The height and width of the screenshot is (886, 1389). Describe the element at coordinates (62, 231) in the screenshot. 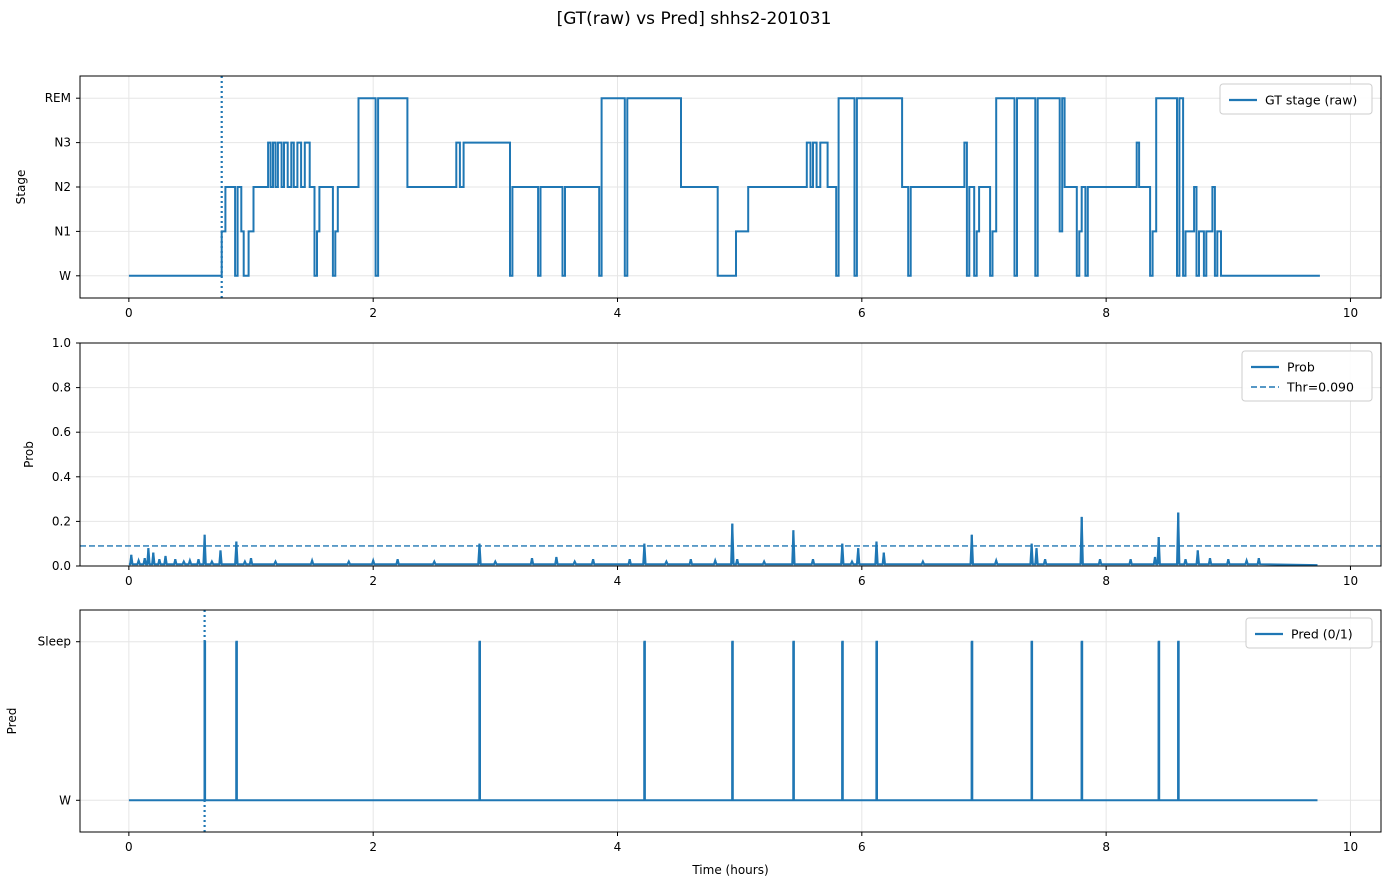

I see `y-tick-label: N1` at that location.